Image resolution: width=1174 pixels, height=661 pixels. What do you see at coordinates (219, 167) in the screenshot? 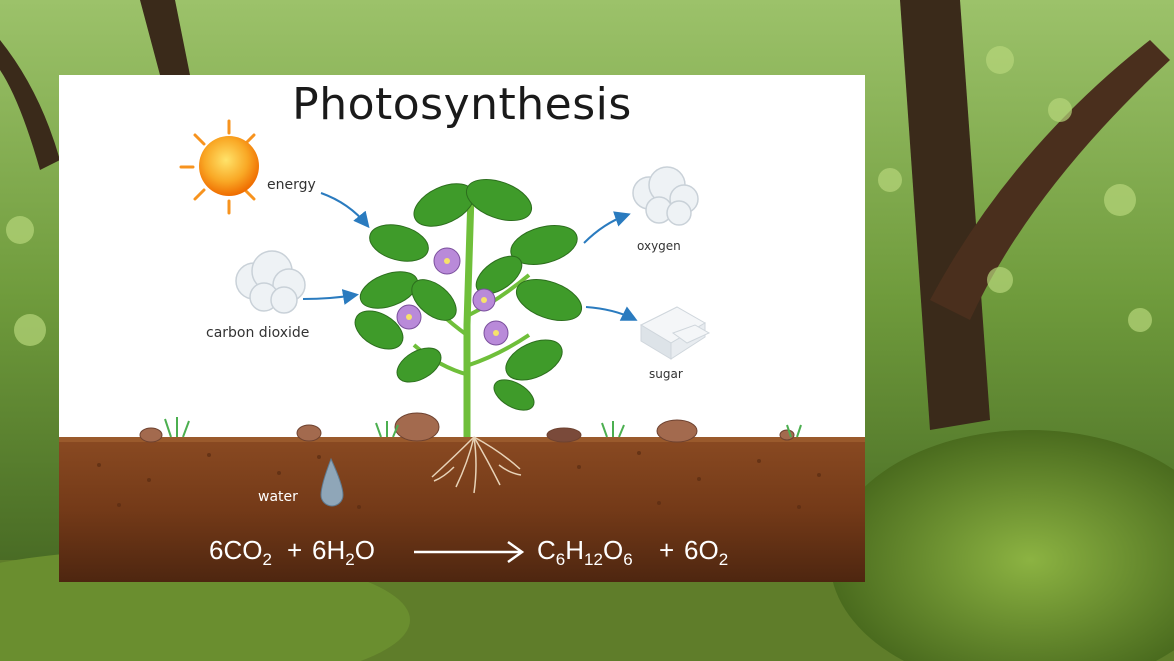
I see `sun-icon` at bounding box center [219, 167].